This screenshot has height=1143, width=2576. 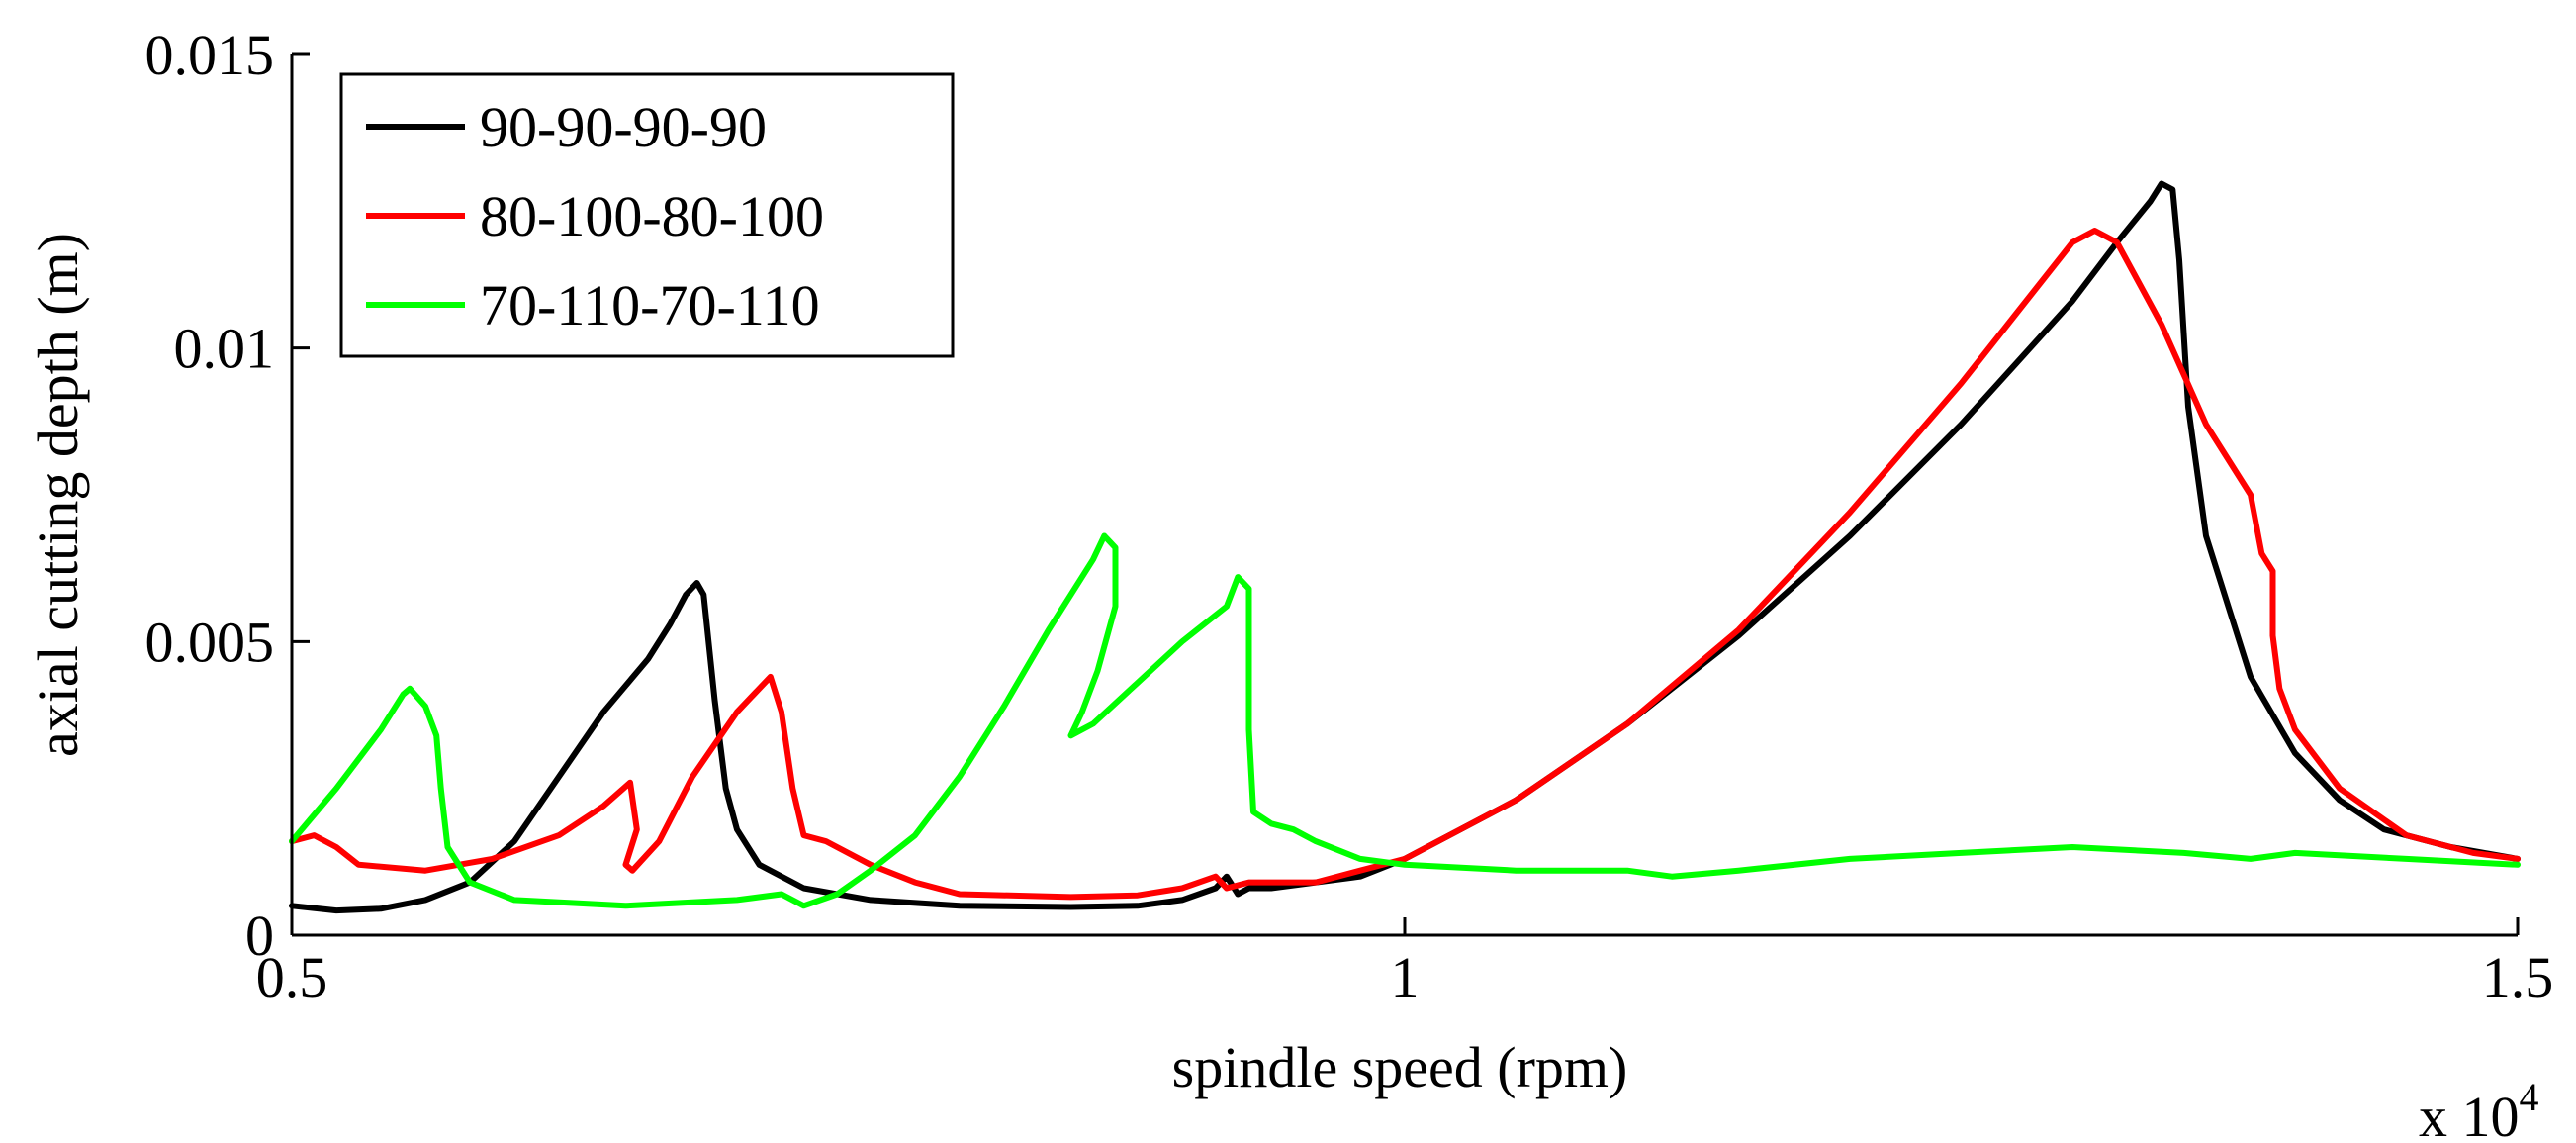 I want to click on y-tick-label: 0.01, so click(x=225, y=349).